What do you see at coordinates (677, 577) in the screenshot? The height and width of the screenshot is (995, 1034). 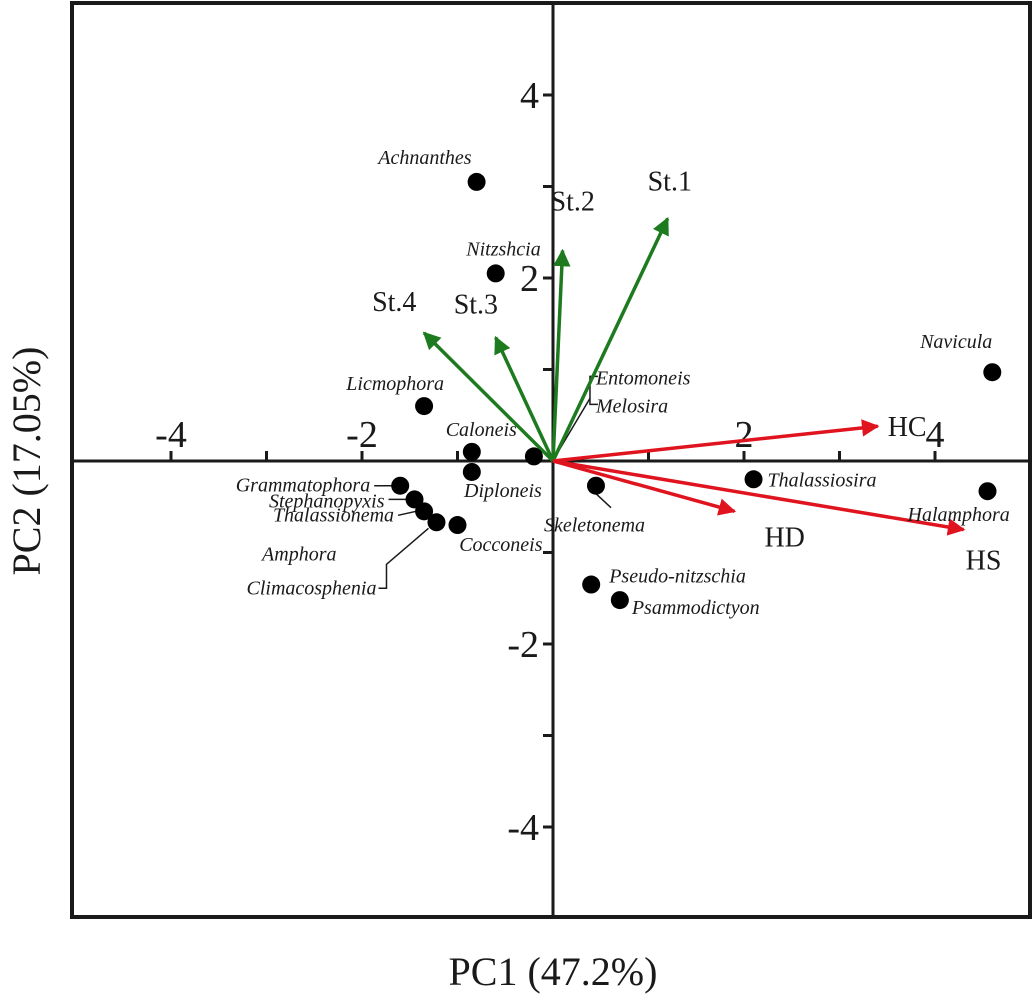 I see `species-label: Pseudo-nitzschia` at bounding box center [677, 577].